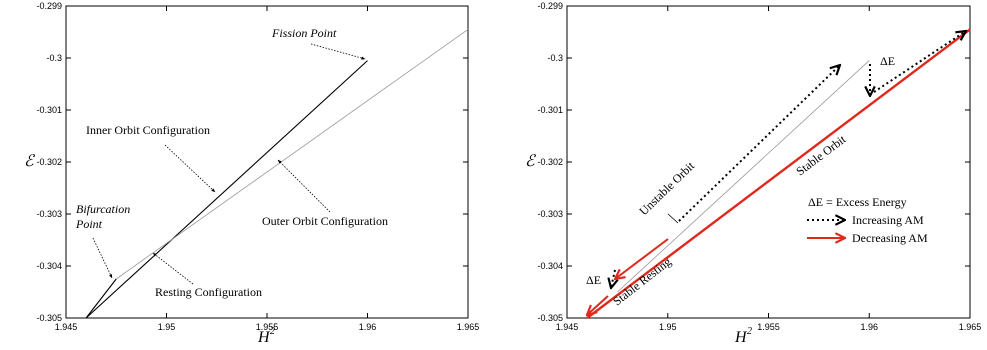 Image resolution: width=987 pixels, height=350 pixels. What do you see at coordinates (89, 224) in the screenshot?
I see `annotation-bifurcation-line2: Point` at bounding box center [89, 224].